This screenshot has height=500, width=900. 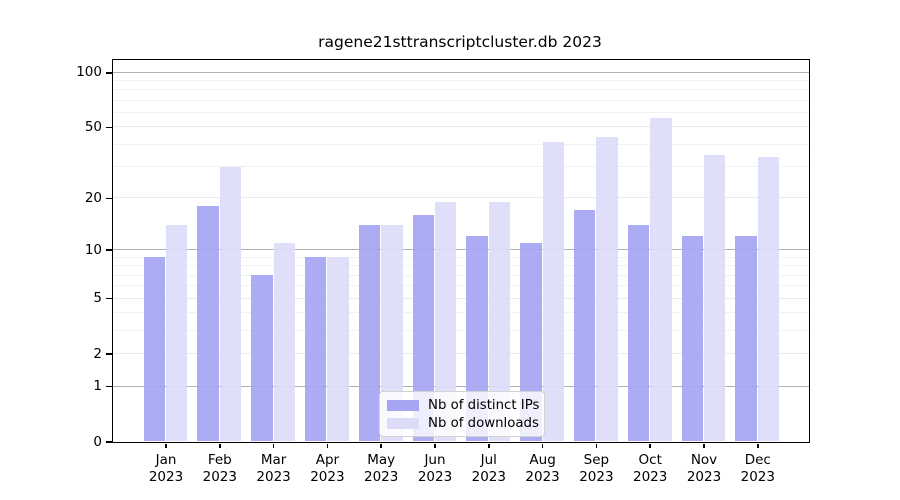 I want to click on x-month-name: Apr, so click(x=327, y=460).